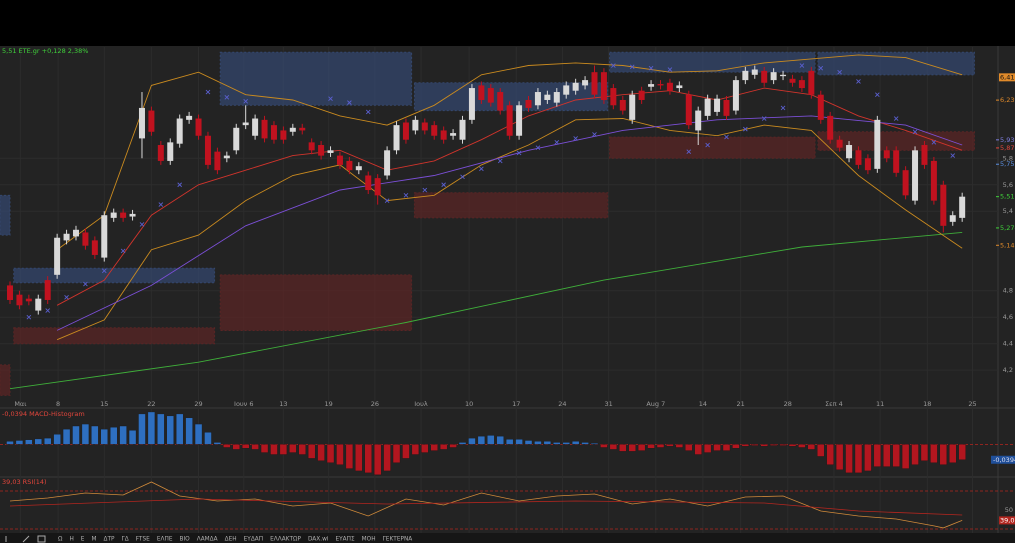  I want to click on toolbar-item: ΔΕΗ, so click(231, 540).